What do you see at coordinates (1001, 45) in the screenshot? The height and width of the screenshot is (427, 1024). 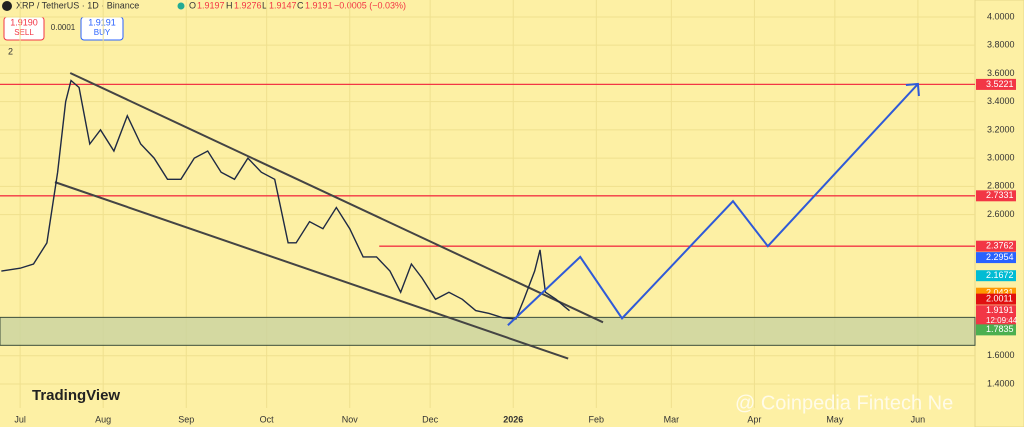 I see `y-tick-label: 3.8000` at bounding box center [1001, 45].